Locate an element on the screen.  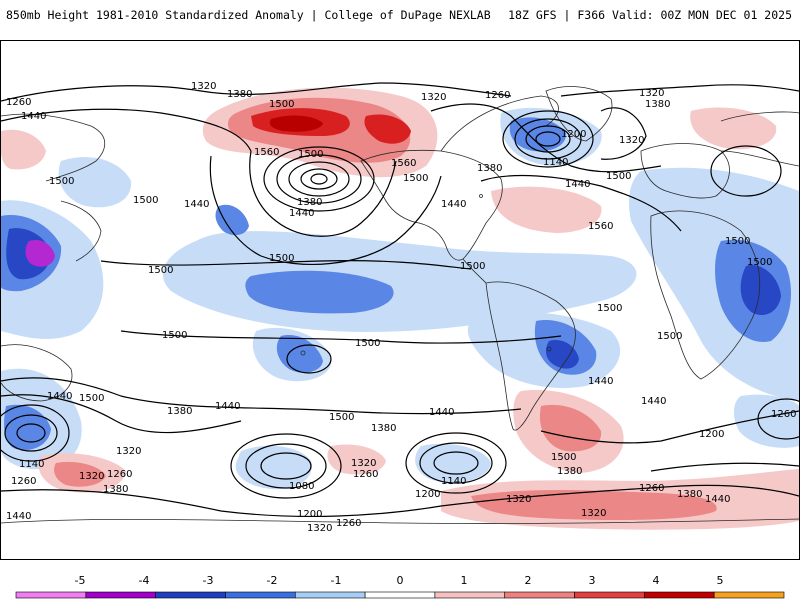
colorbar: -5 -4 -3 -2 -1 0 1 2 3 4 5 is located at coordinates (400, 585).